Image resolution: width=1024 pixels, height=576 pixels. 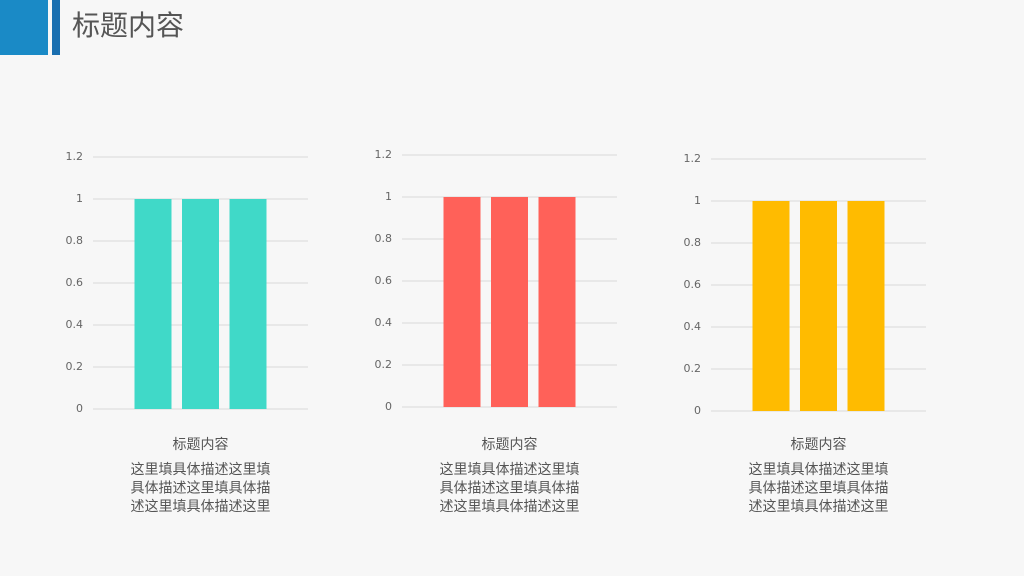 I want to click on slide-title: 标题内容, so click(x=128, y=25).